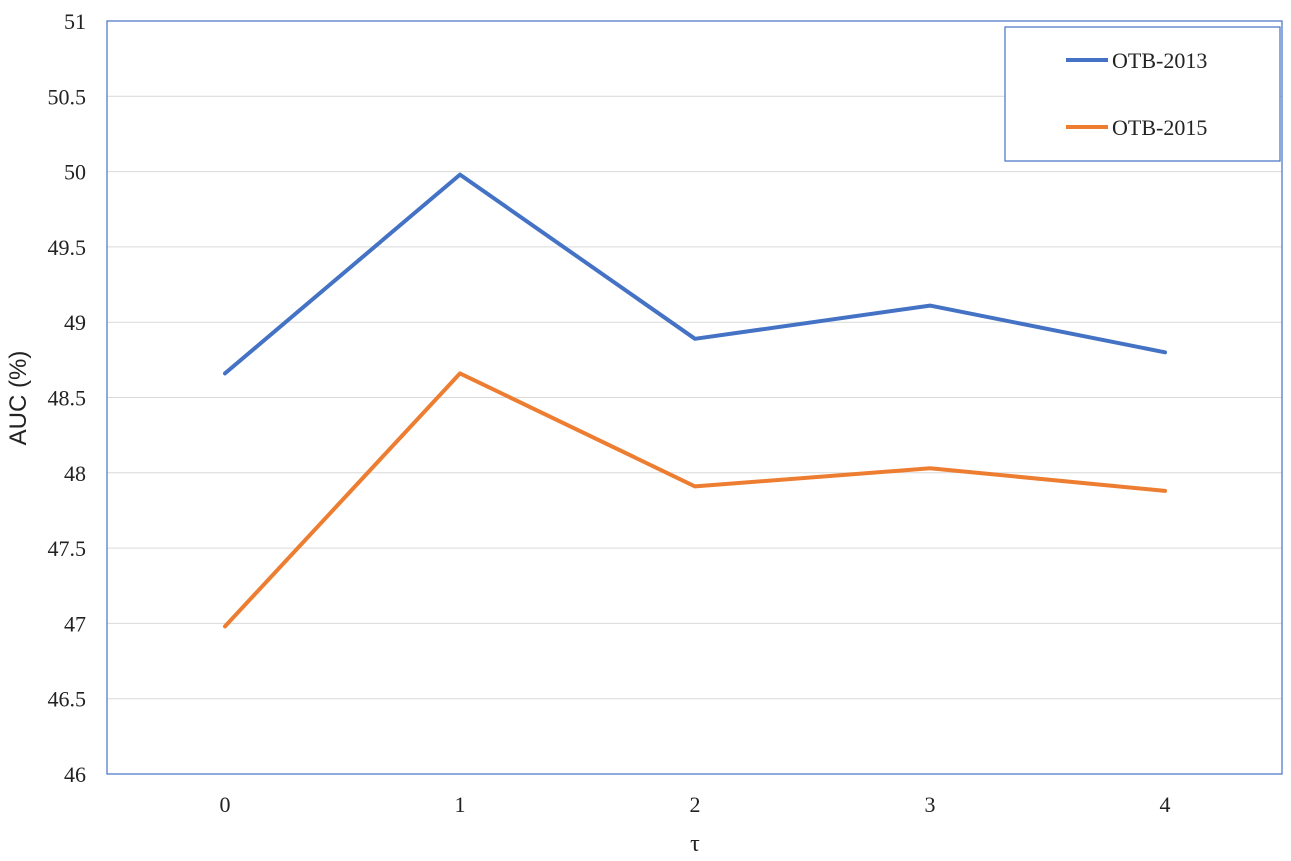  Describe the element at coordinates (75, 473) in the screenshot. I see `y-tick-label: 48` at that location.